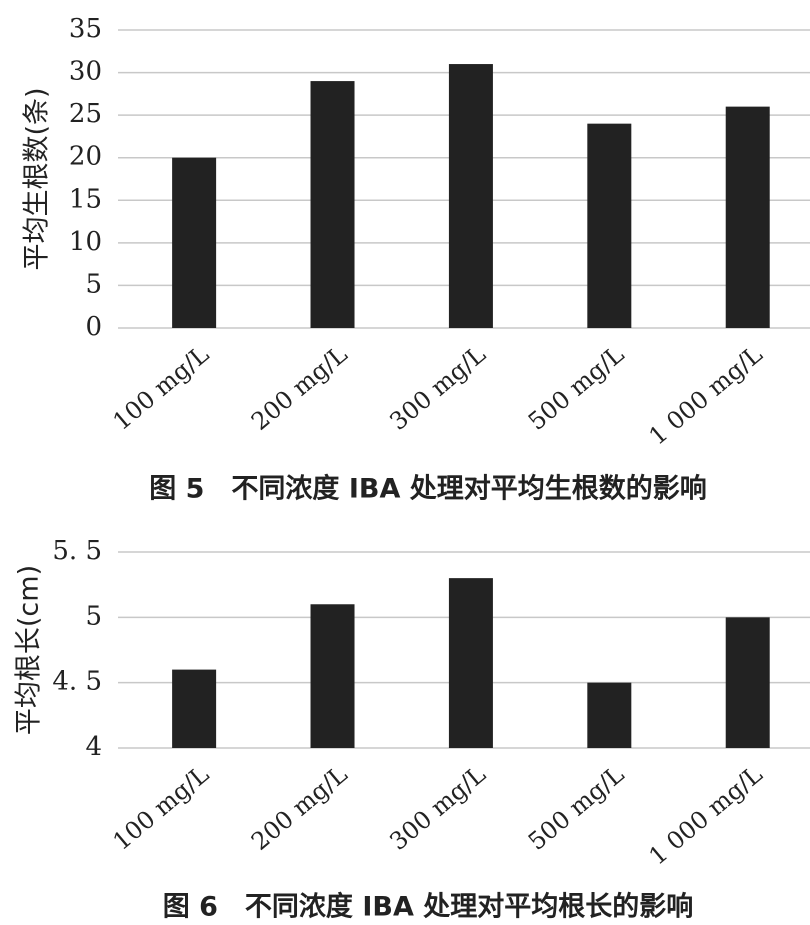 Image resolution: width=810 pixels, height=925 pixels. Describe the element at coordinates (428, 489) in the screenshot. I see `caption: 图 5 不同浓度 IBA 处理对平均生根数的影响` at that location.